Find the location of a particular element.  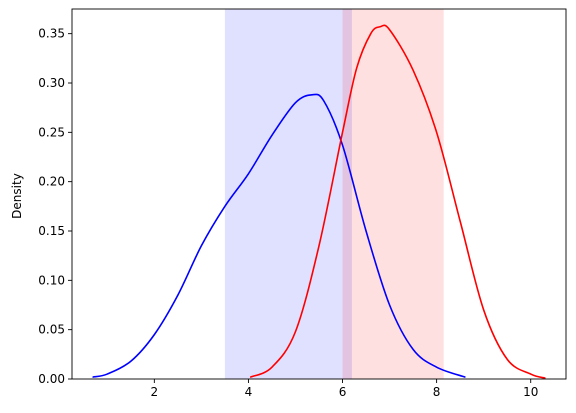

x-tick-label: 6 is located at coordinates (343, 392).